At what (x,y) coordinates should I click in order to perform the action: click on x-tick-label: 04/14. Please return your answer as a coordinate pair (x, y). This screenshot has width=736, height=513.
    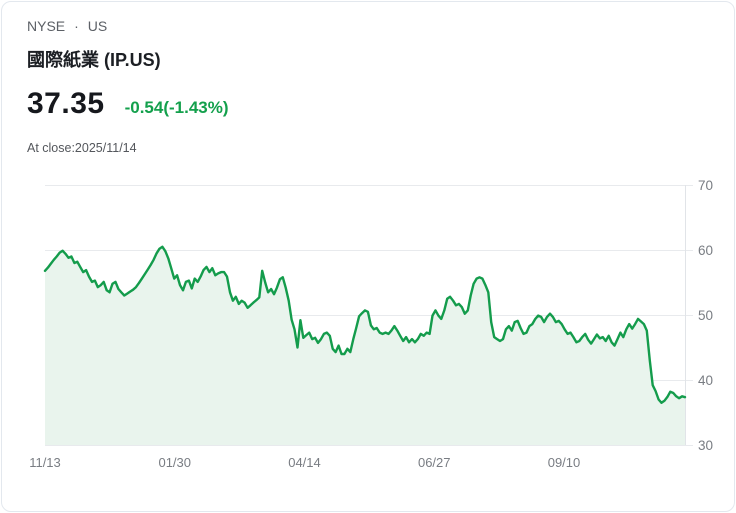
    Looking at the image, I should click on (304, 462).